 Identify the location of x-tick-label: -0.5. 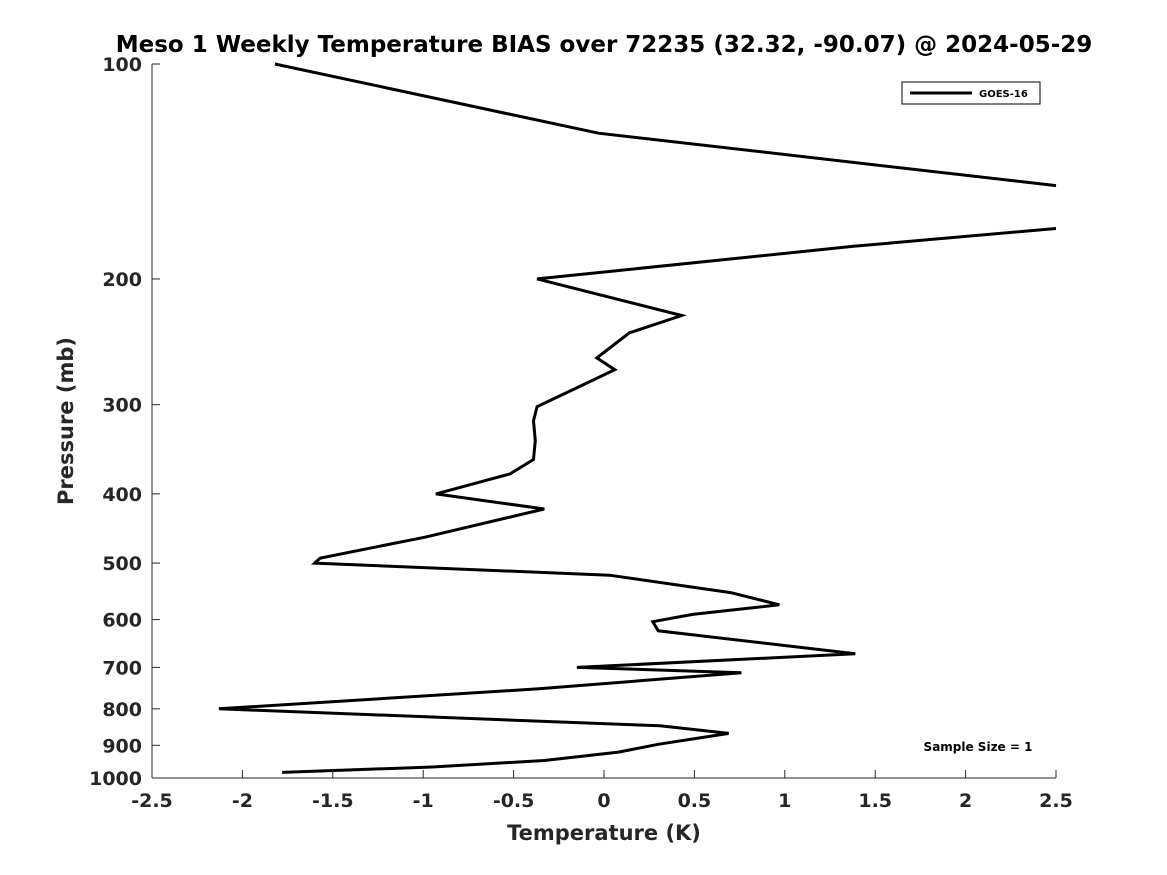
(514, 801).